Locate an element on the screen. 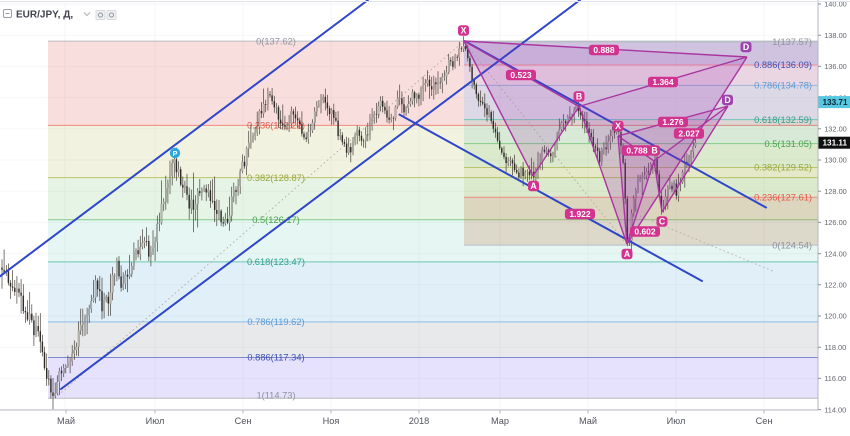  svg-text: 122.00 is located at coordinates (835, 285).